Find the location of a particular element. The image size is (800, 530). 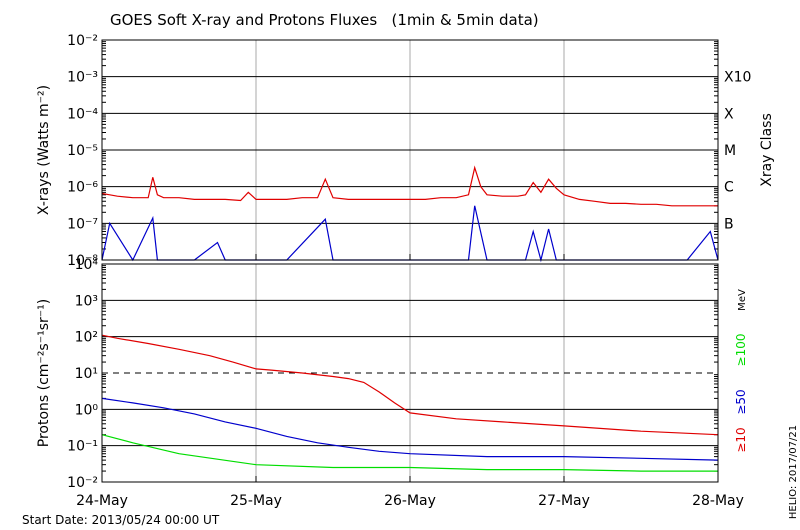

xray-class-axis-label: Xray Class is located at coordinates (767, 150).